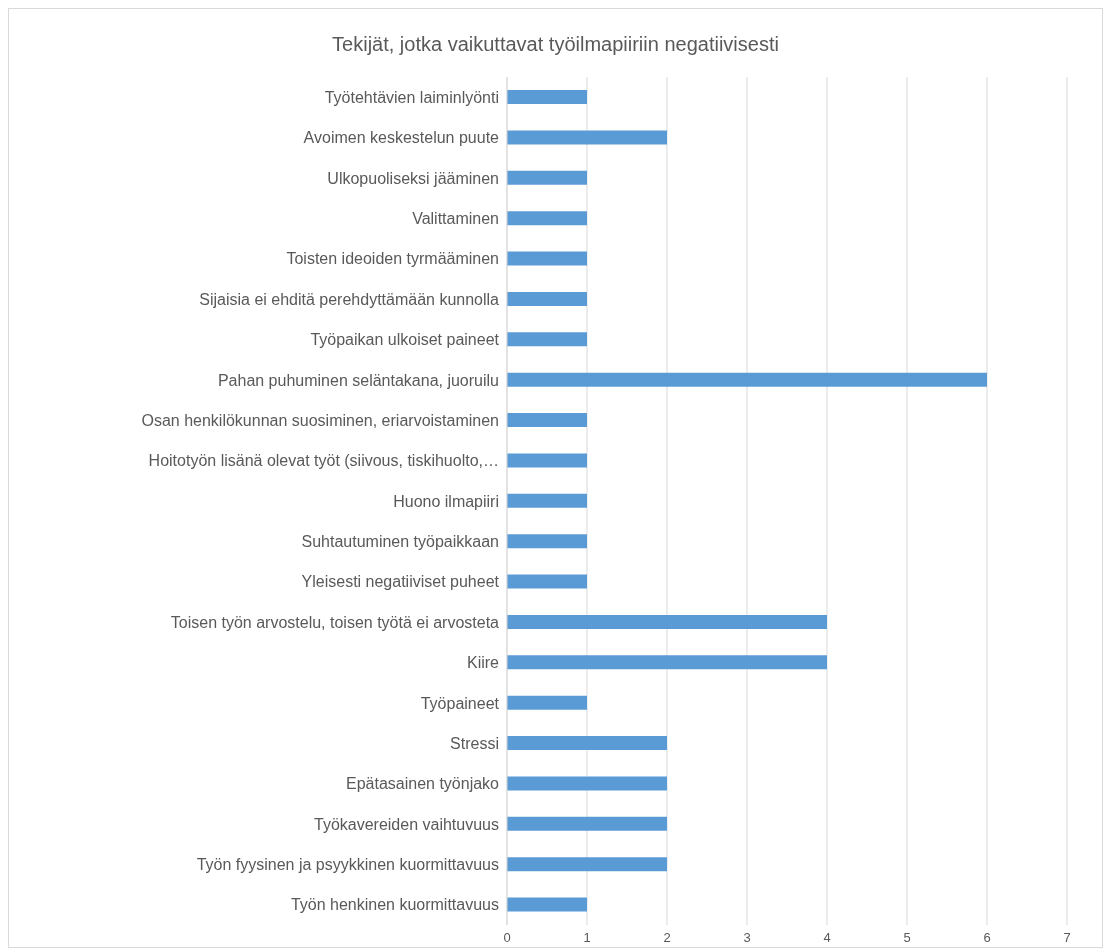  What do you see at coordinates (455, 219) in the screenshot?
I see `y-tick-label: Valittaminen` at bounding box center [455, 219].